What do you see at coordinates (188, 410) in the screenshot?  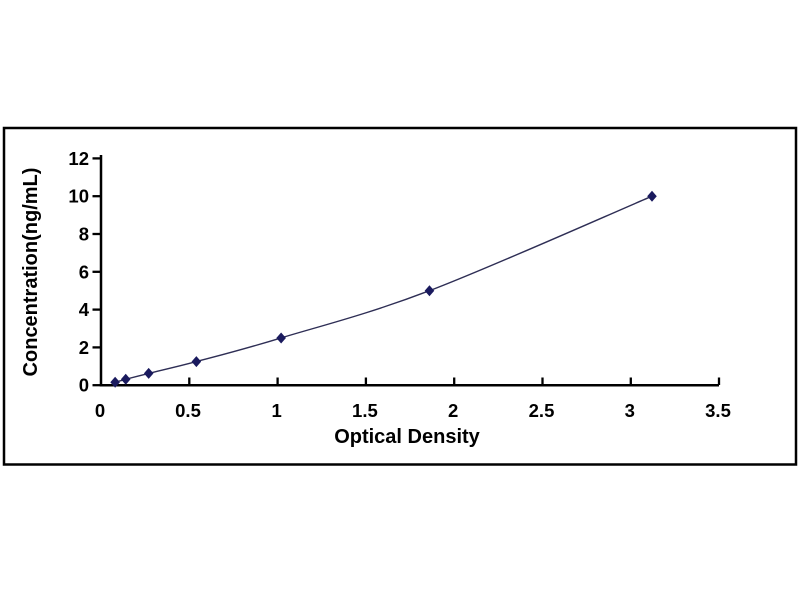 I see `x-tick-label: 0.5` at bounding box center [188, 410].